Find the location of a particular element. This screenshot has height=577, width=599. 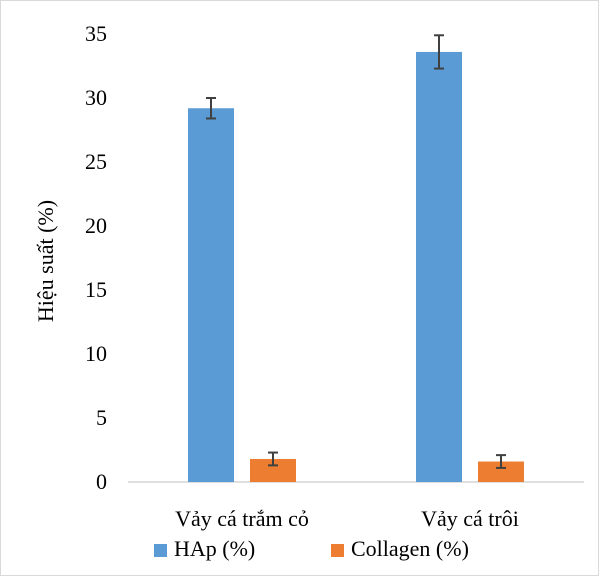

legend-item: Collagen (%) is located at coordinates (400, 548).